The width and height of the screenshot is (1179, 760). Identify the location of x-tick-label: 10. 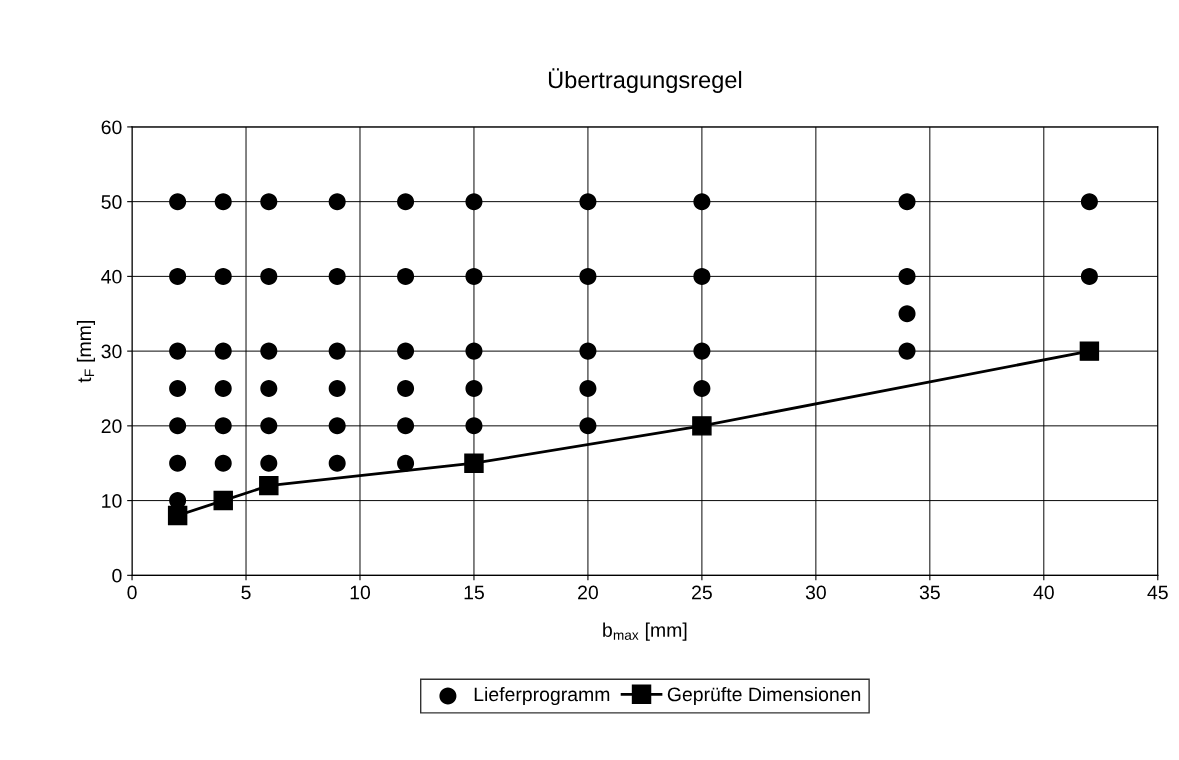
(360, 592).